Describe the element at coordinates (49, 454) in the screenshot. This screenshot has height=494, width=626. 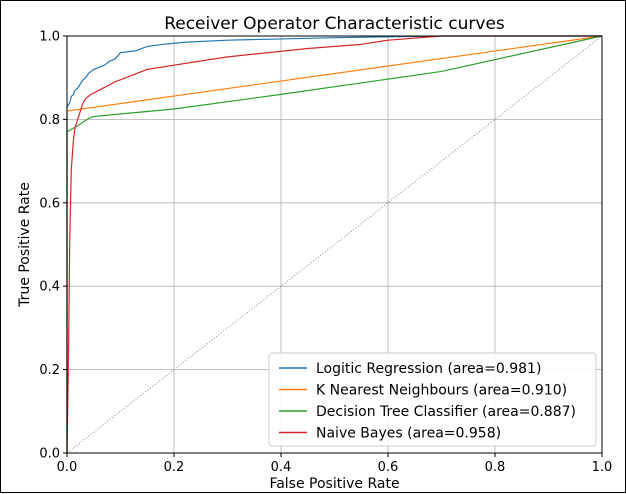
I see `y-tick-label-0: 0.0` at that location.